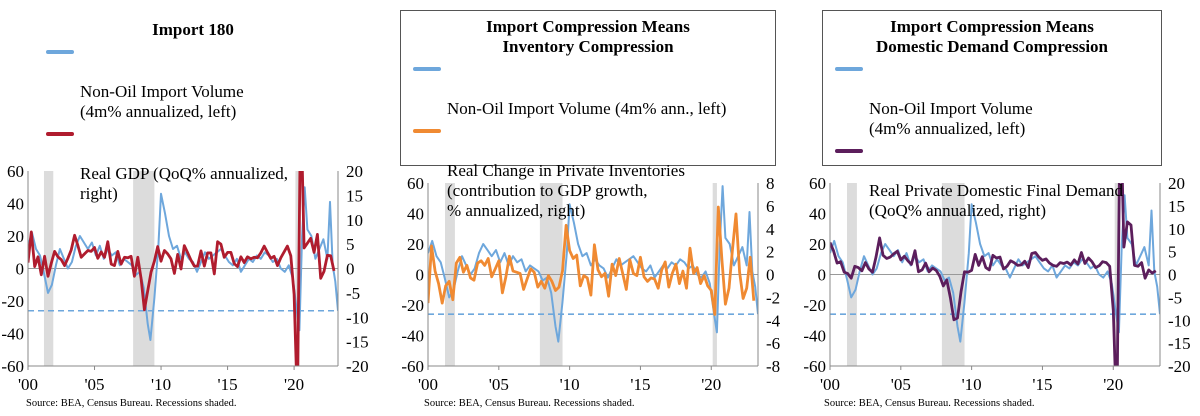  What do you see at coordinates (770, 206) in the screenshot?
I see `right-tick-label: 6` at bounding box center [770, 206].